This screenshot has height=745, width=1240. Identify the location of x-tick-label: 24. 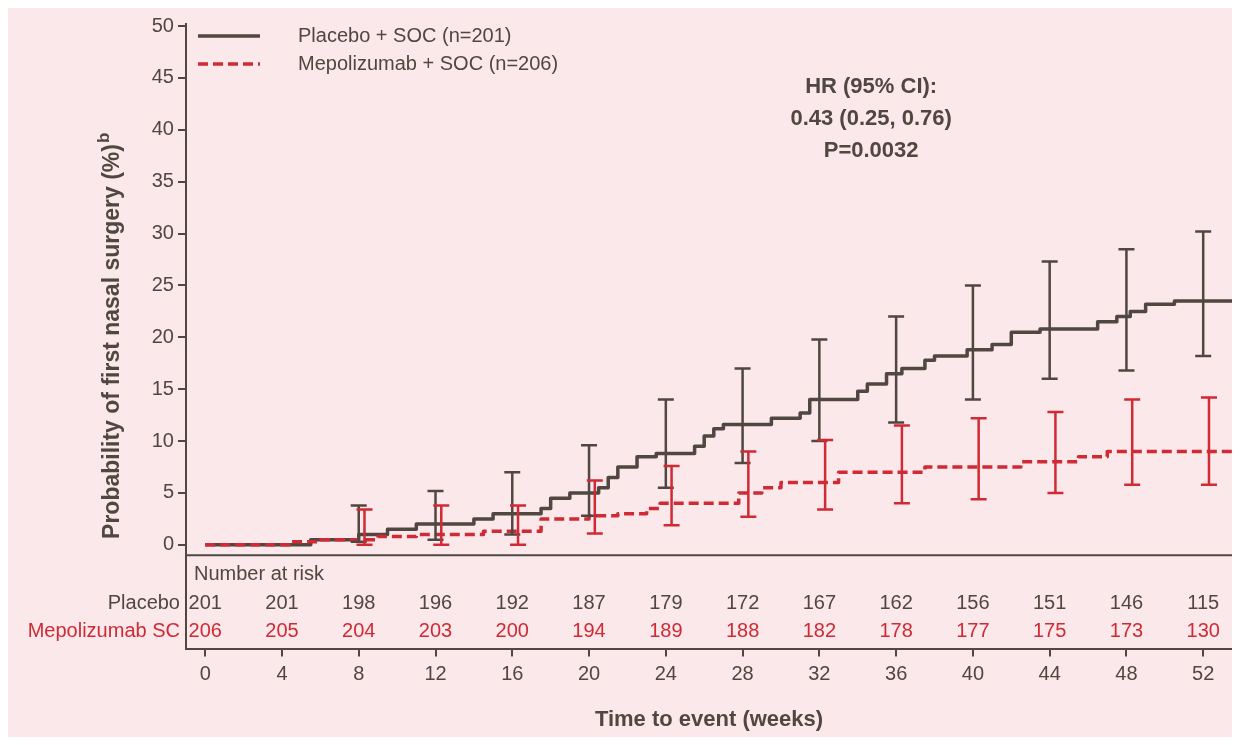
(665, 673).